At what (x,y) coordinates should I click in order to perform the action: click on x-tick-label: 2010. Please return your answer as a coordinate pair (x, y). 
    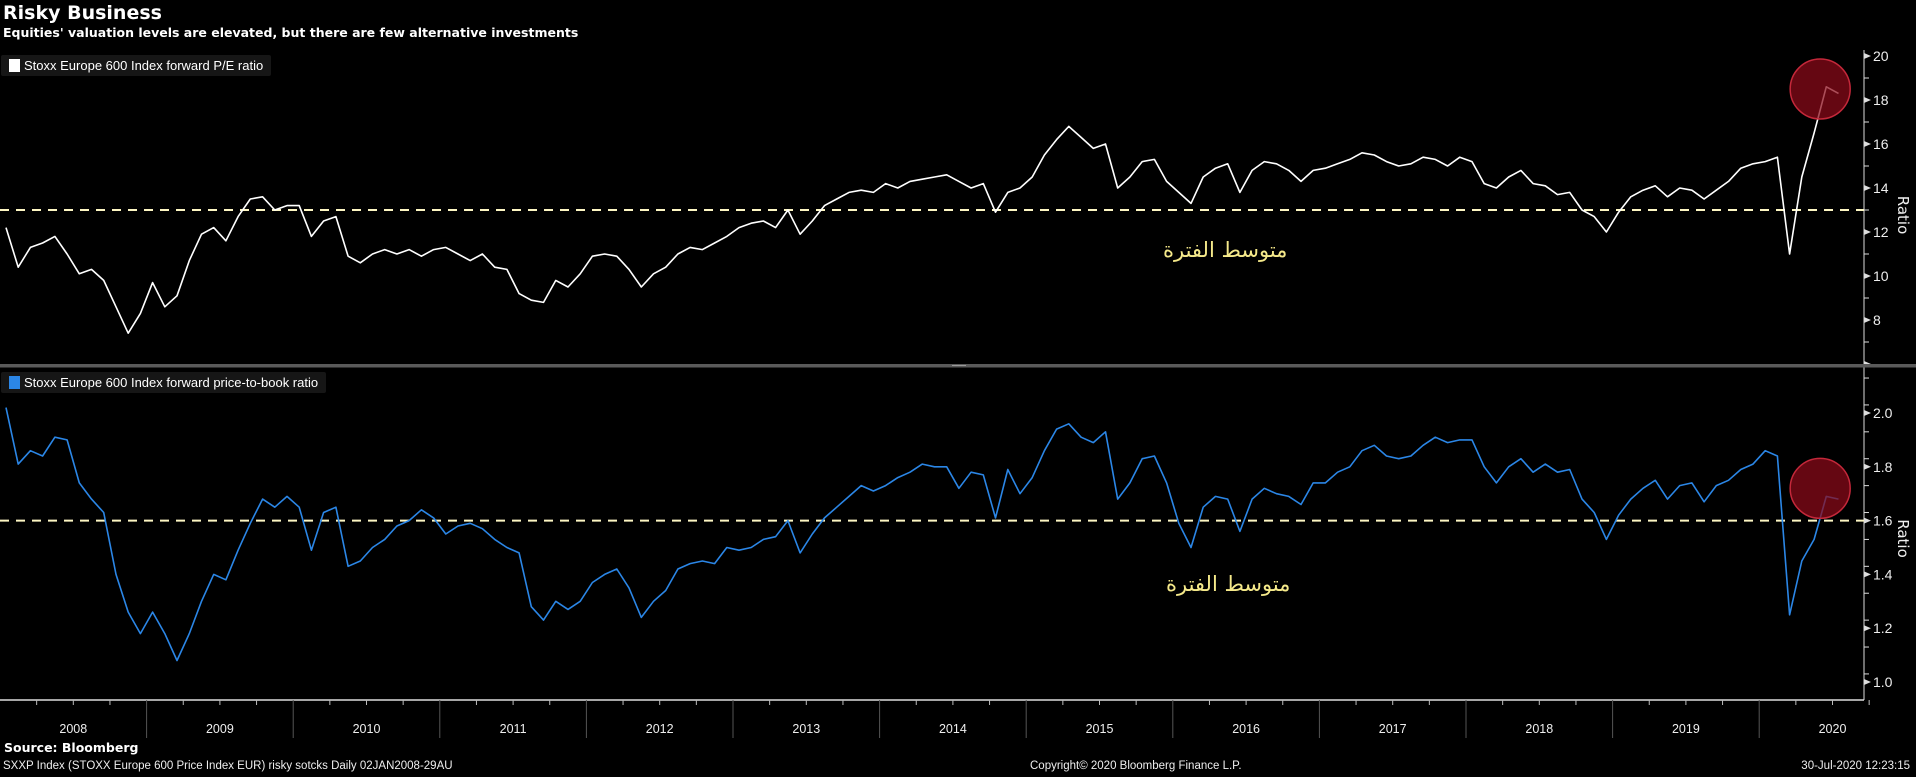
    Looking at the image, I should click on (367, 729).